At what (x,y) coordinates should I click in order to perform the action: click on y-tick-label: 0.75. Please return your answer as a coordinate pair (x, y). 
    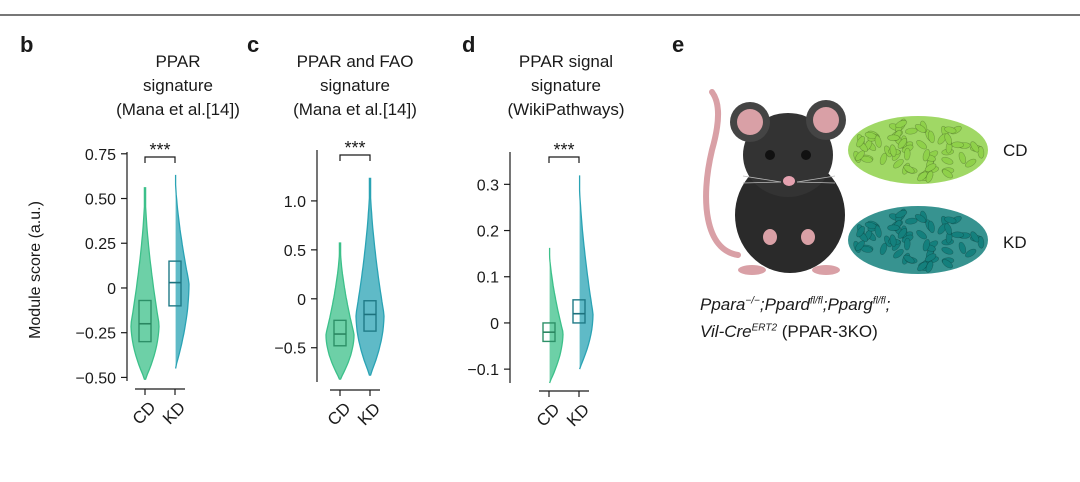
    Looking at the image, I should click on (100, 155).